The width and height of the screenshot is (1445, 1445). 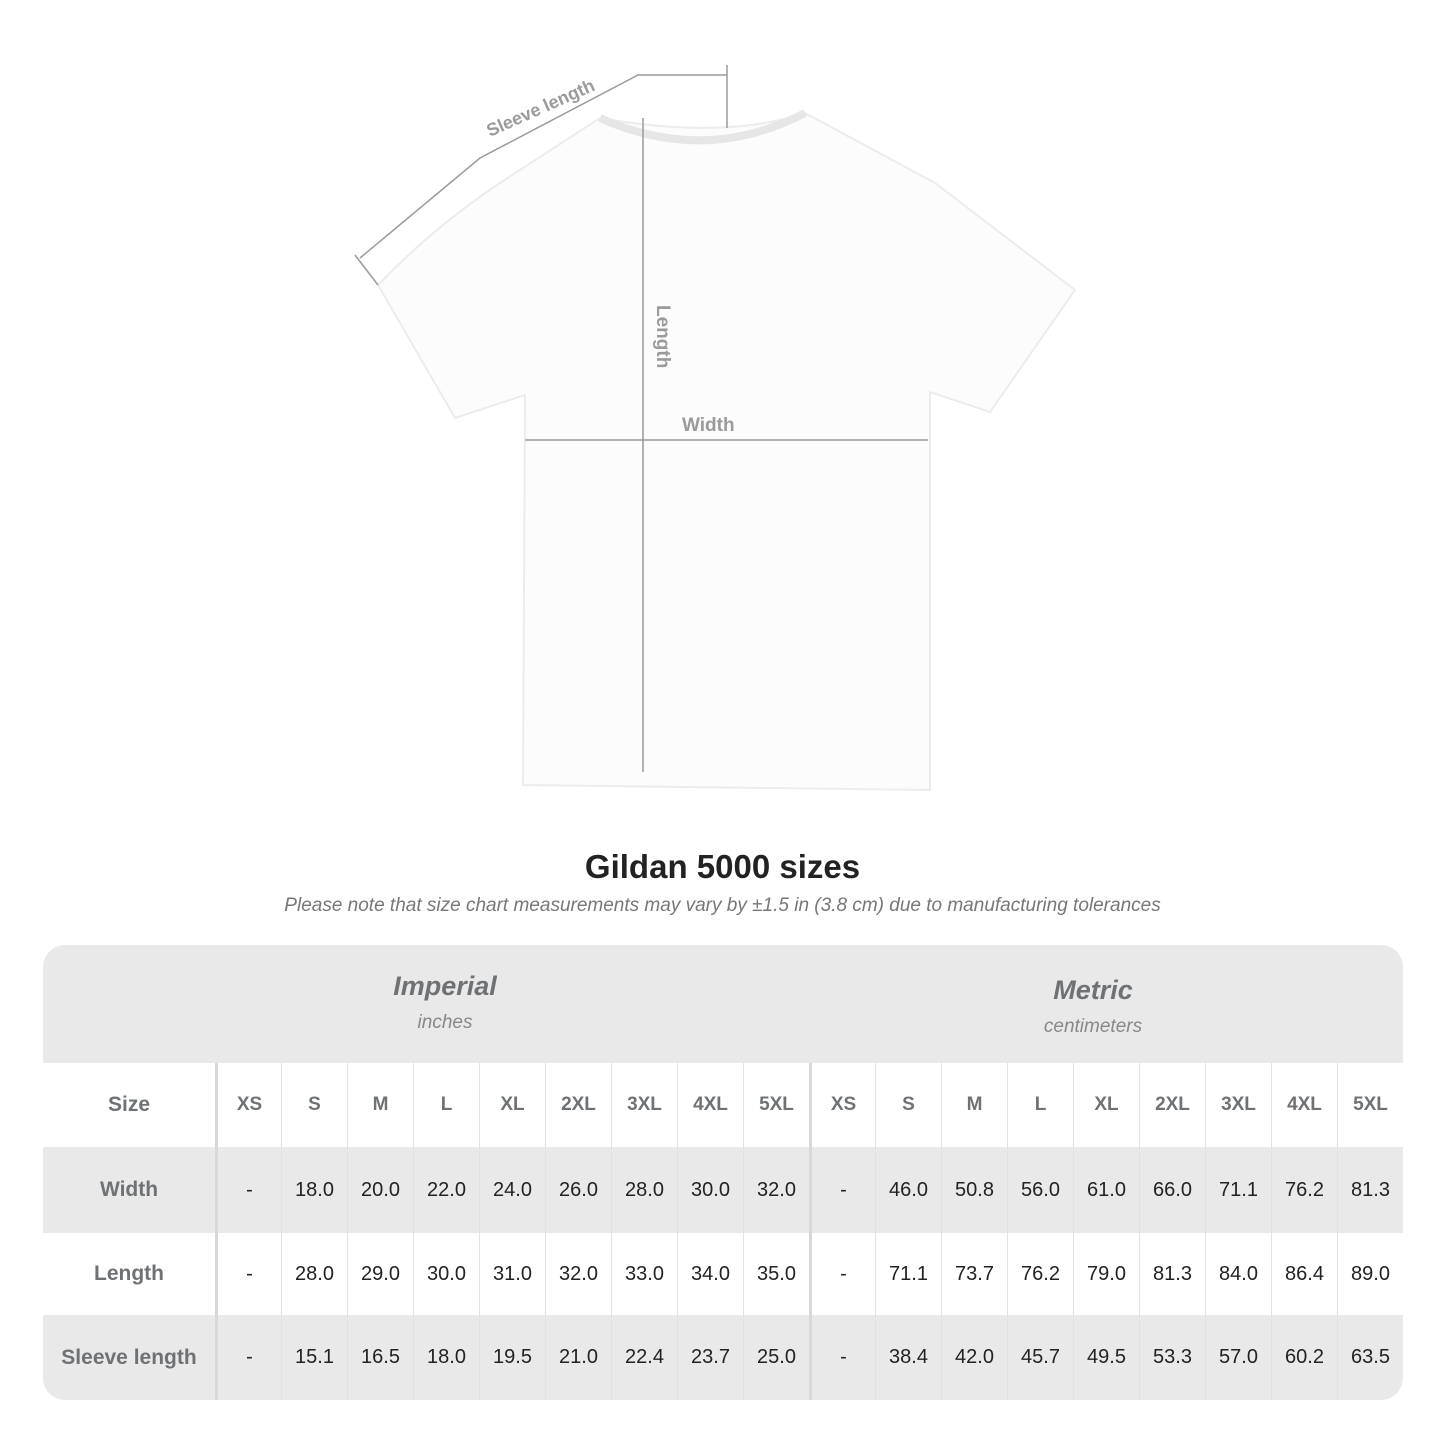 What do you see at coordinates (512, 1357) in the screenshot?
I see `imperial-value: 19.5` at bounding box center [512, 1357].